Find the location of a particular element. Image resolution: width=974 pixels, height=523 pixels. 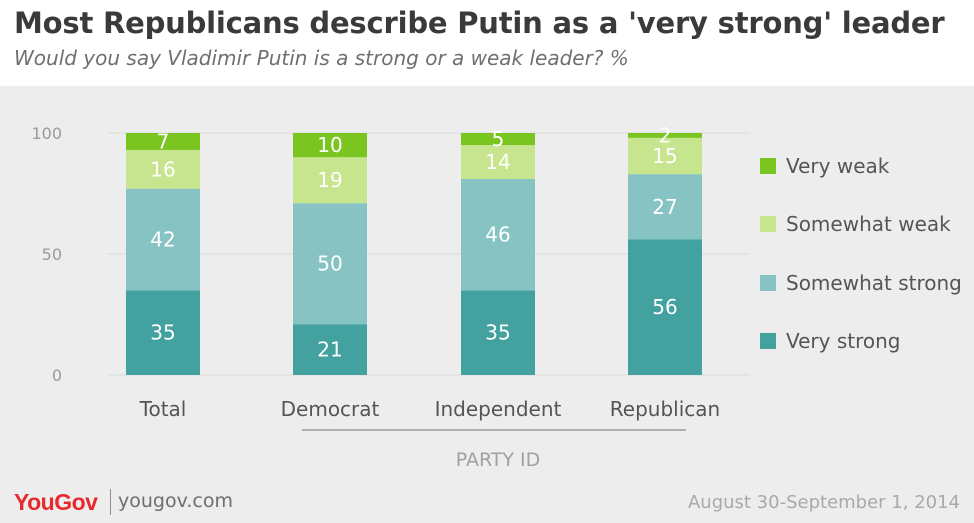

data-label: 7 is located at coordinates (163, 141).